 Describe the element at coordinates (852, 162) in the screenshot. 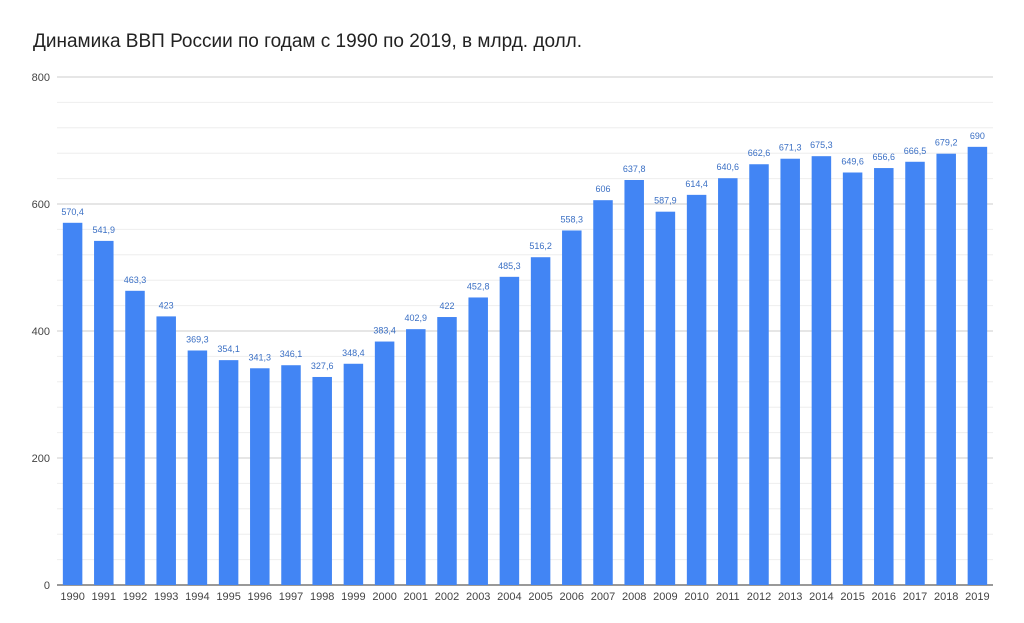

I see `data-label-2015: 649,6` at that location.